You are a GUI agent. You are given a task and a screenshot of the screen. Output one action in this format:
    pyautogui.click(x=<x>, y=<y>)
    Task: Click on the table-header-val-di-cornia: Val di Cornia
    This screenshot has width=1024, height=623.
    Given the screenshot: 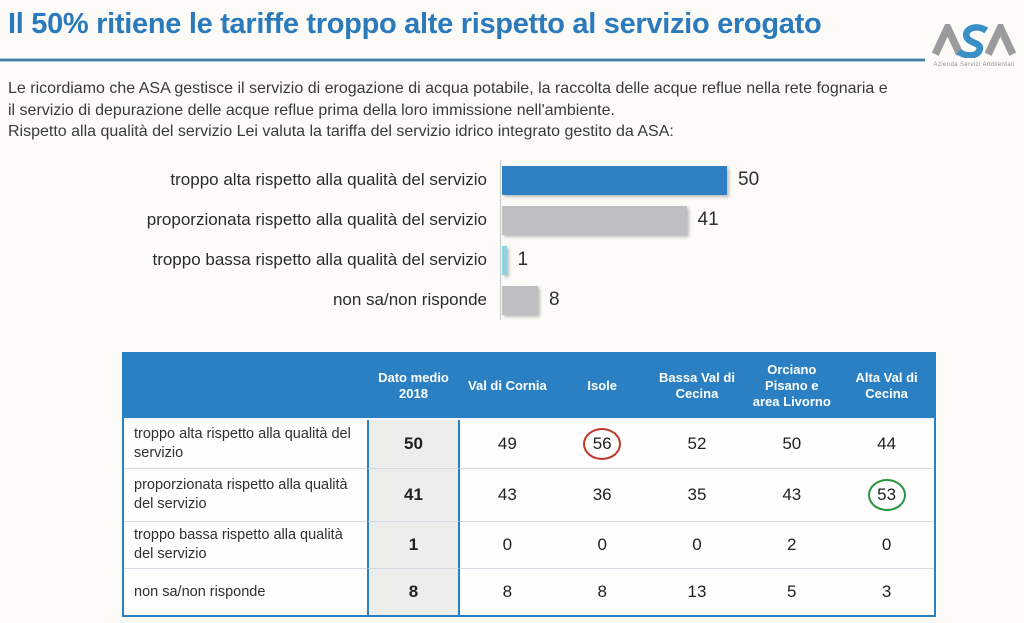 What is the action you would take?
    pyautogui.click(x=507, y=387)
    